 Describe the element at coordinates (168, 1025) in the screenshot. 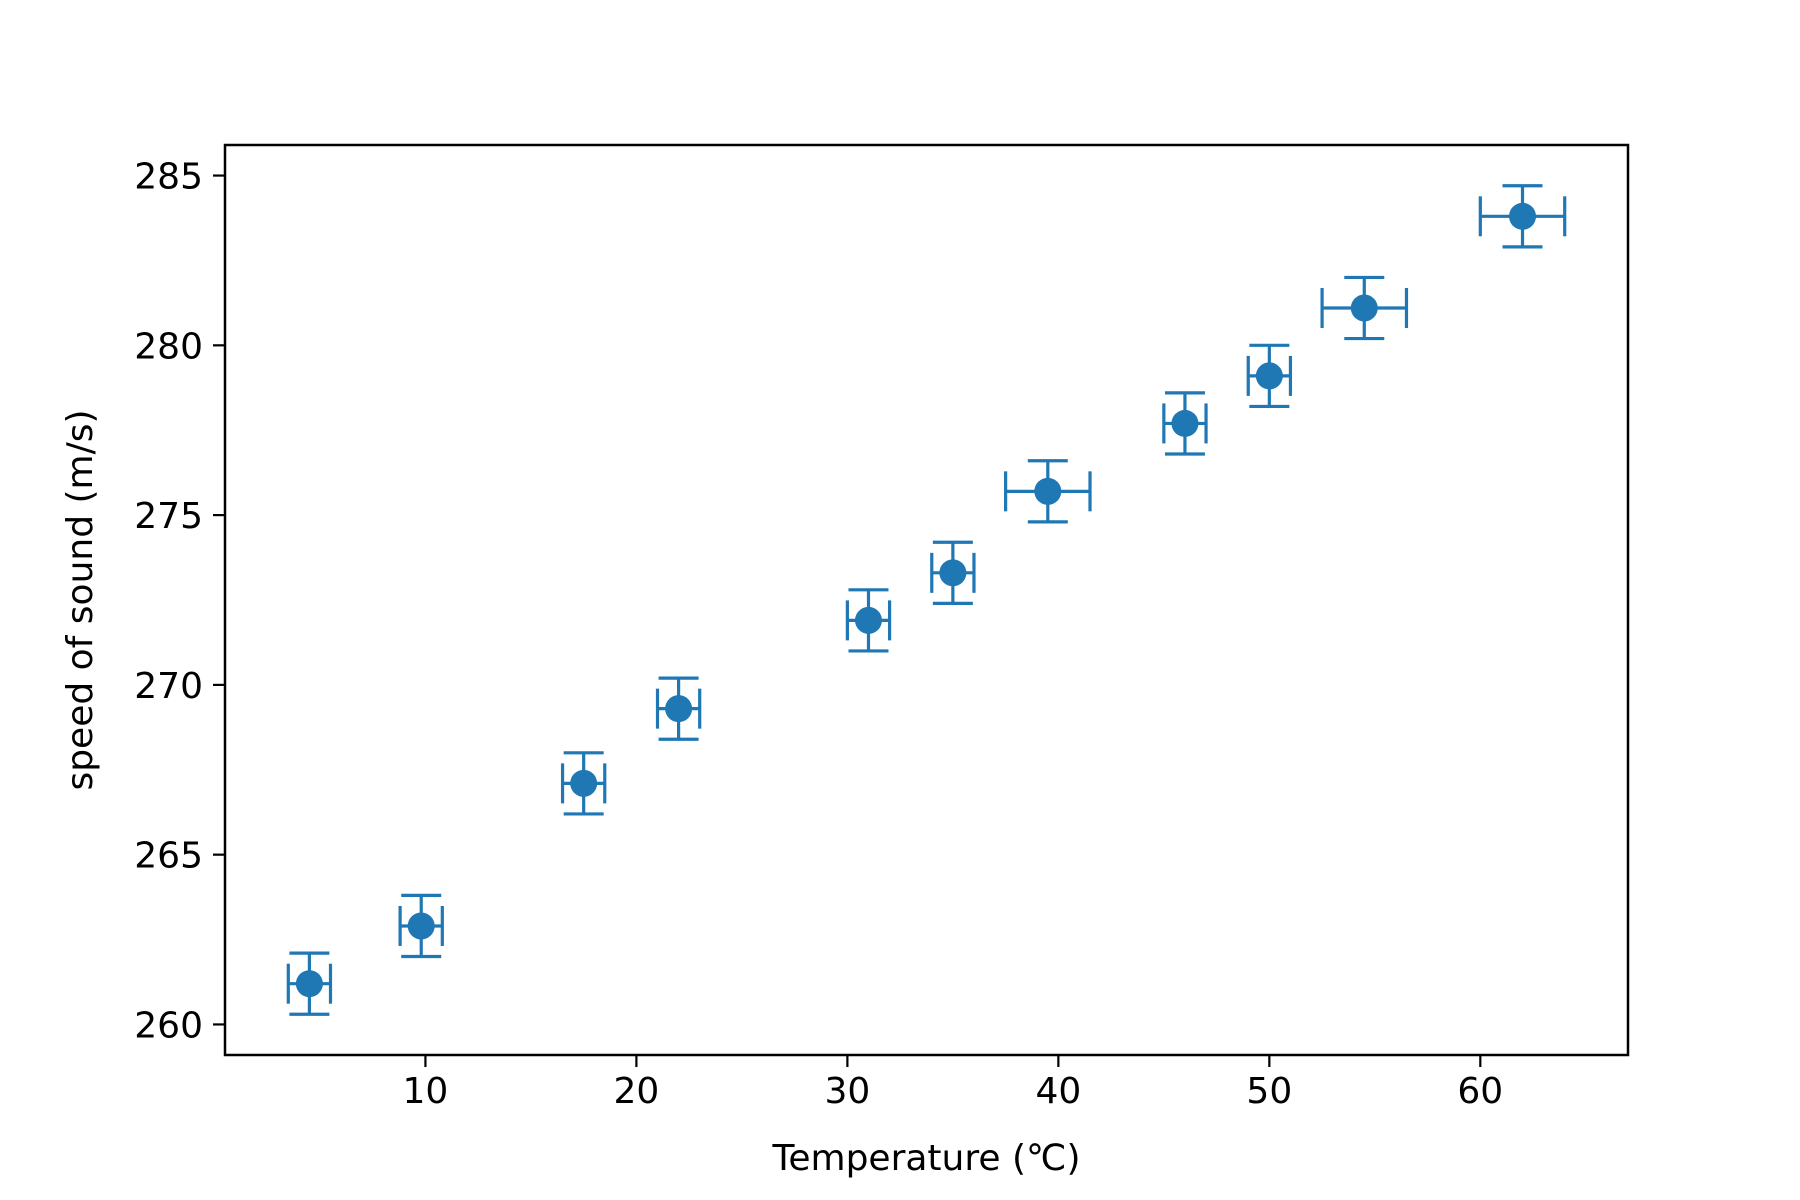

I see `y-tick-label: 260` at that location.